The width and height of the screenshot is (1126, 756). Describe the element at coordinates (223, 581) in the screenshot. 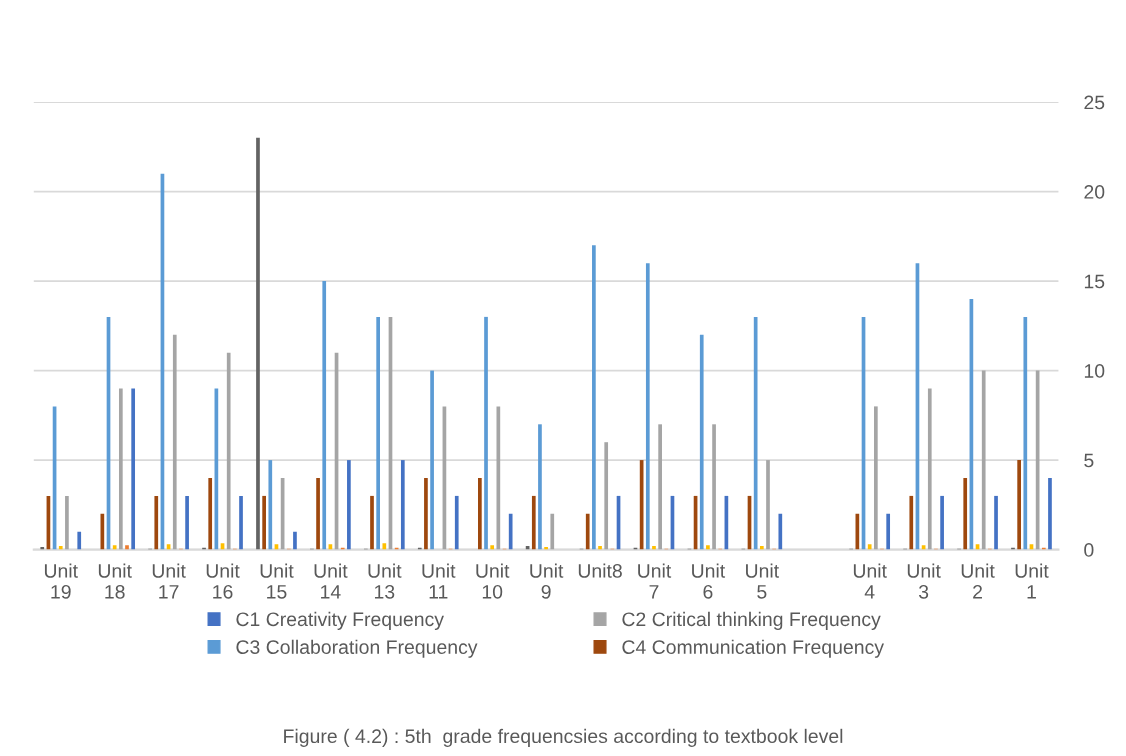

I see `x-tick-label: Unit 16` at that location.